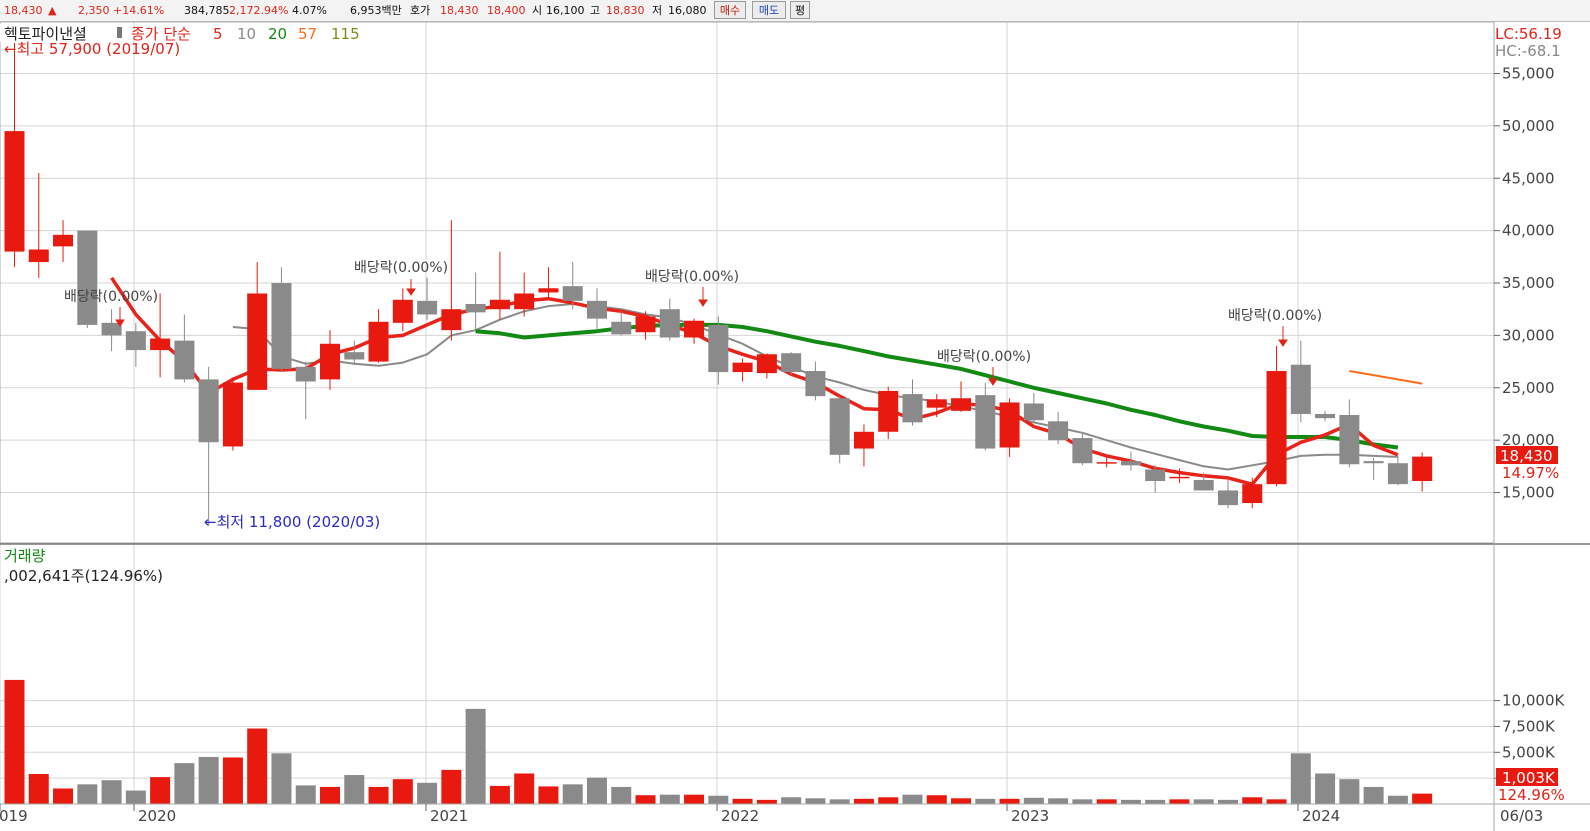 Image resolution: width=1590 pixels, height=831 pixels. What do you see at coordinates (420, 10) in the screenshot?
I see `quote-label: 호가` at bounding box center [420, 10].